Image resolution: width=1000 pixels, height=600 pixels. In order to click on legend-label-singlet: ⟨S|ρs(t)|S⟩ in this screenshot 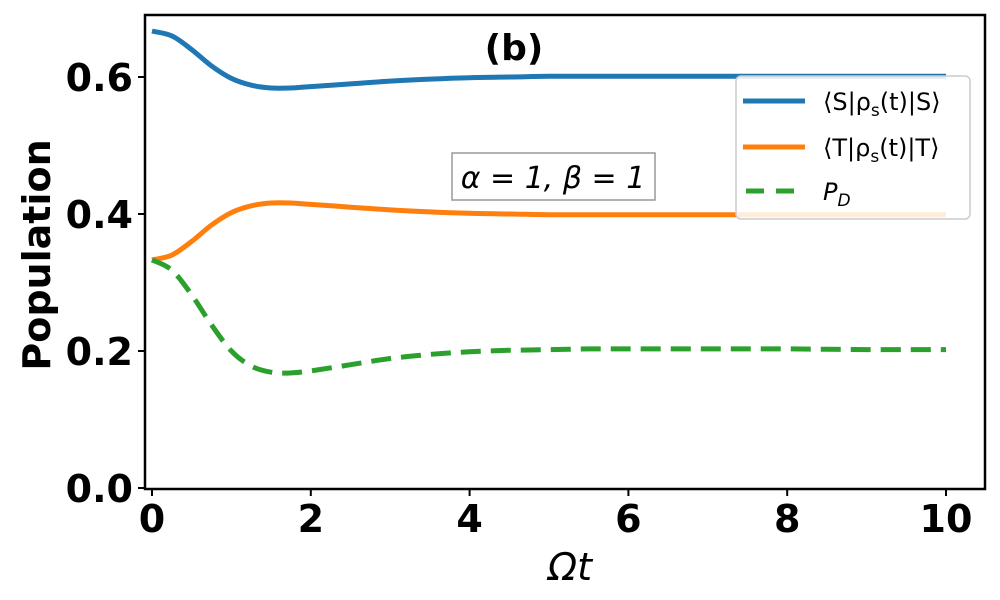, I will do `click(882, 104)`.